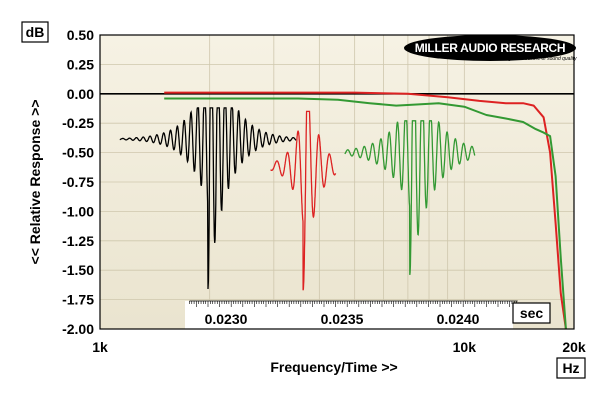 Image resolution: width=600 pixels, height=404 pixels. I want to click on y-tick-label: -1.50, so click(78, 270).